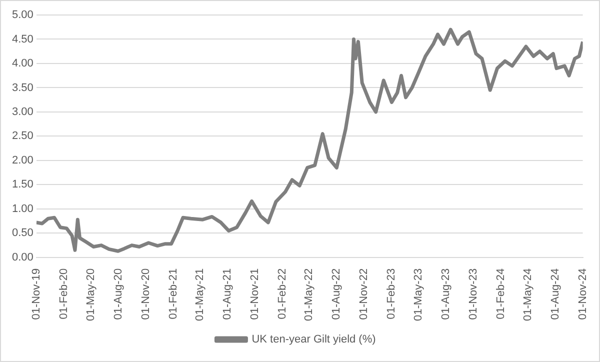 The width and height of the screenshot is (600, 362). What do you see at coordinates (309, 294) in the screenshot?
I see `x-tick-label: 01-May-22` at bounding box center [309, 294].